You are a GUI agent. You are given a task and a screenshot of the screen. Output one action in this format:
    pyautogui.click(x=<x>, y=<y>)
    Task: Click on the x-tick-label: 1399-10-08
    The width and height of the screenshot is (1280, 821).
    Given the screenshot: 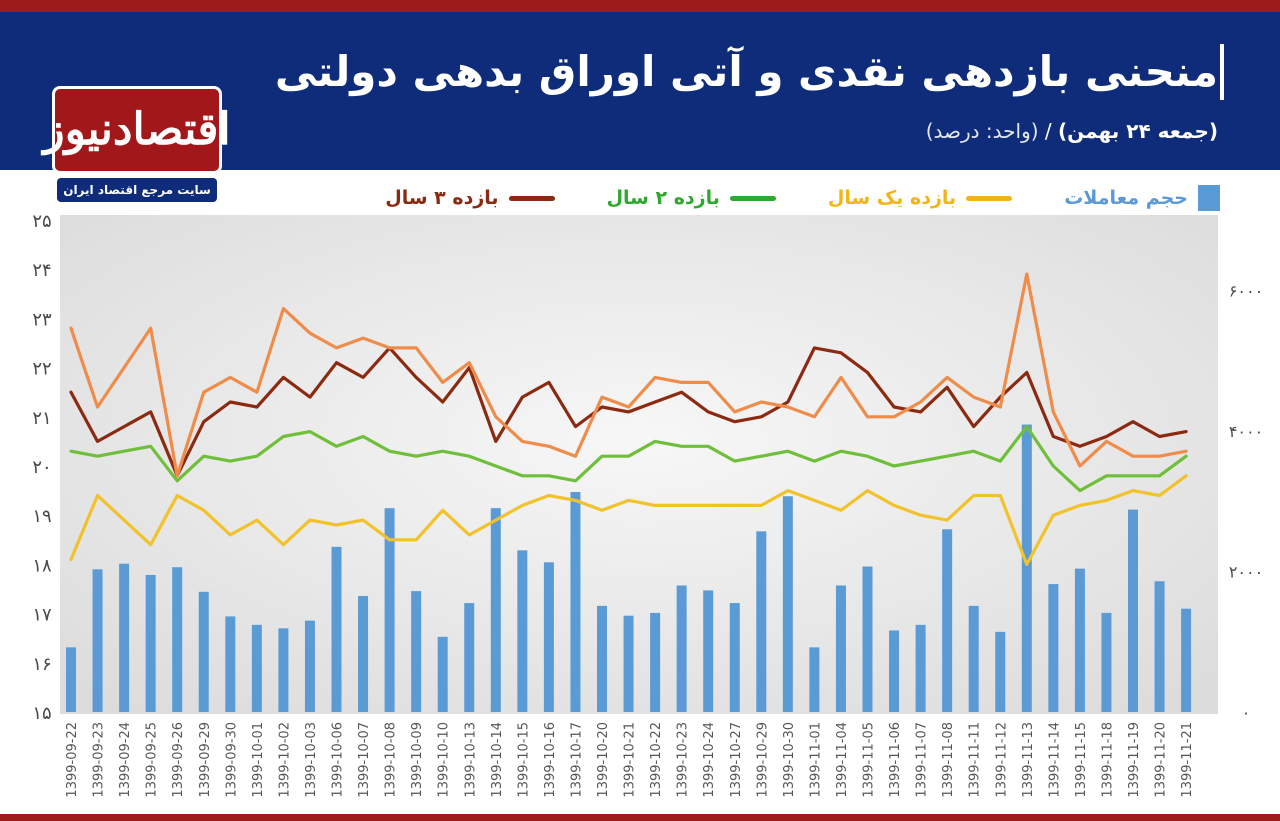 What is the action you would take?
    pyautogui.click(x=391, y=760)
    